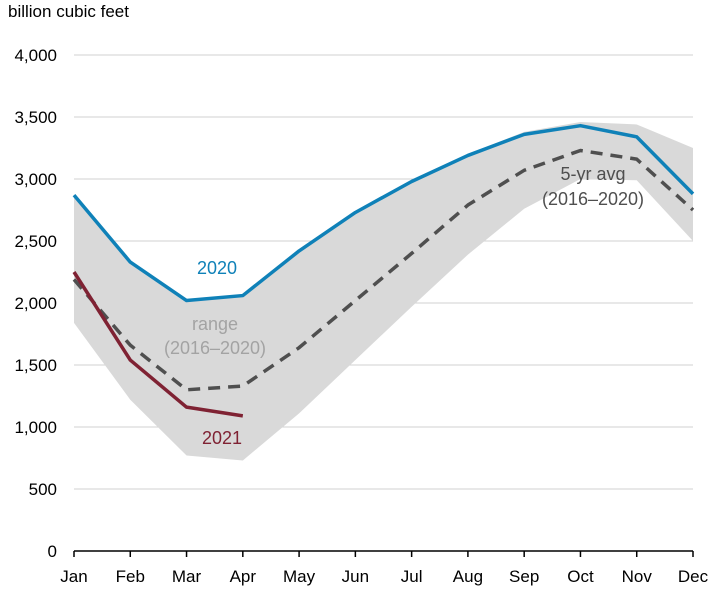 Image resolution: width=719 pixels, height=613 pixels. Describe the element at coordinates (35, 365) in the screenshot. I see `y-tick-label-1500: 1,500` at that location.